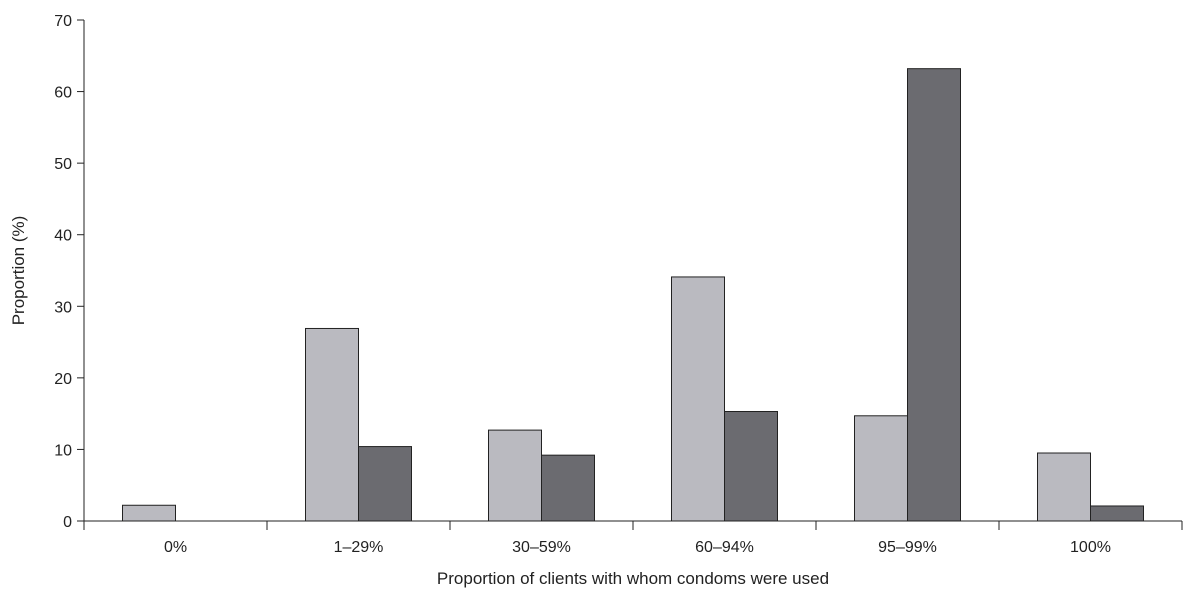 The height and width of the screenshot is (590, 1195). I want to click on x-tick-label: 1–29%, so click(359, 547).